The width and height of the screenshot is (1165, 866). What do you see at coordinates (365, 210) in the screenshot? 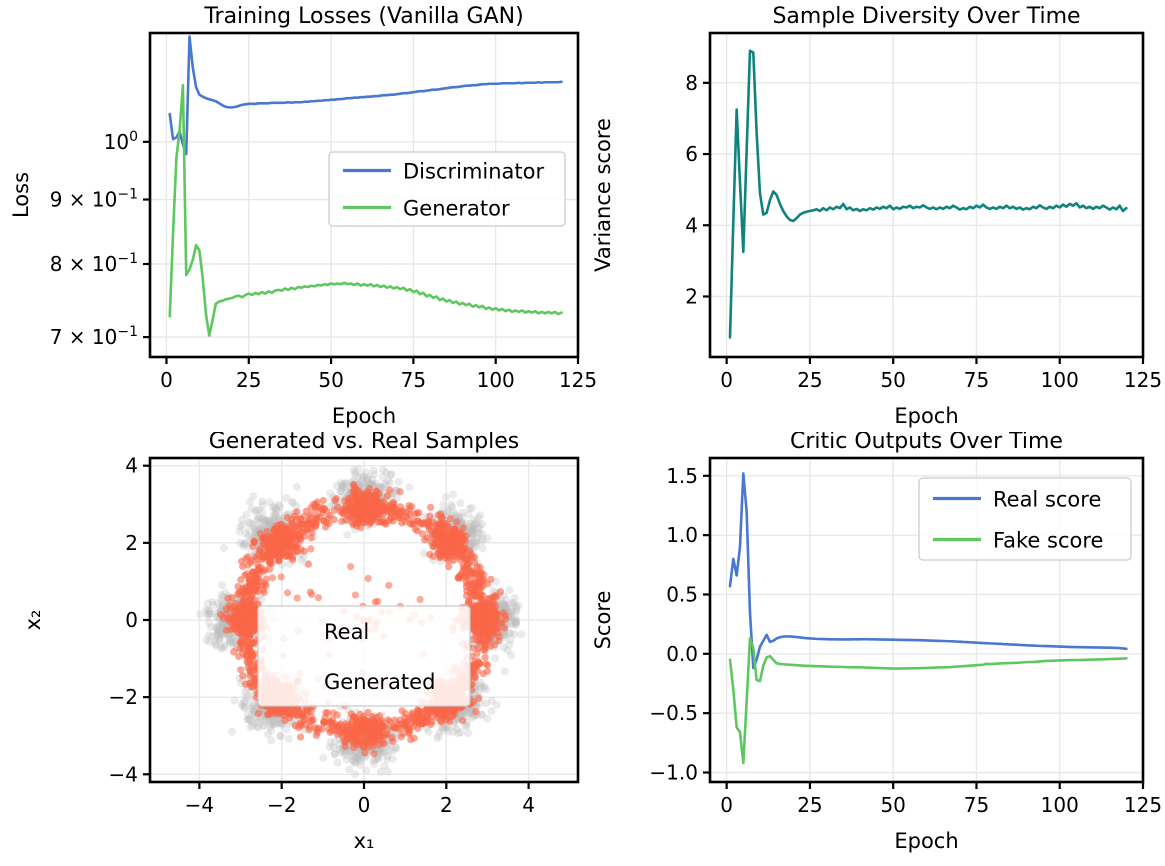
I see `series-line-generator` at bounding box center [365, 210].